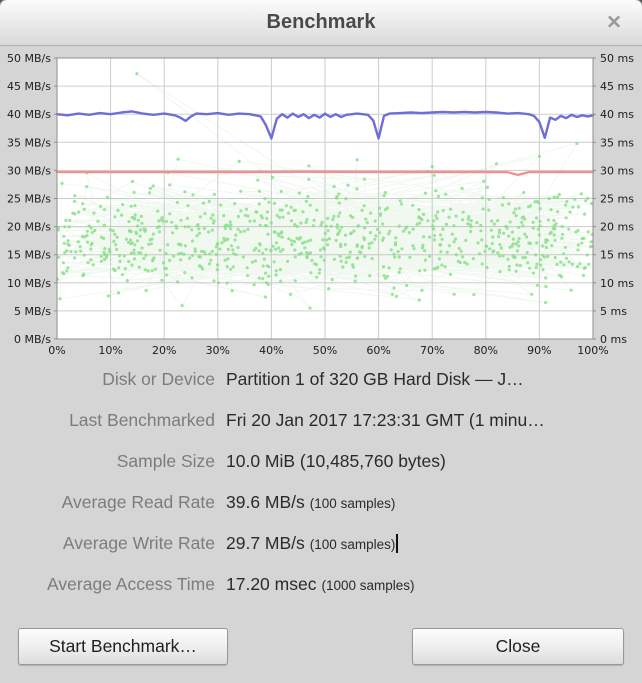 This screenshot has width=642, height=683. What do you see at coordinates (592, 350) in the screenshot?
I see `svg-text: 100%` at bounding box center [592, 350].